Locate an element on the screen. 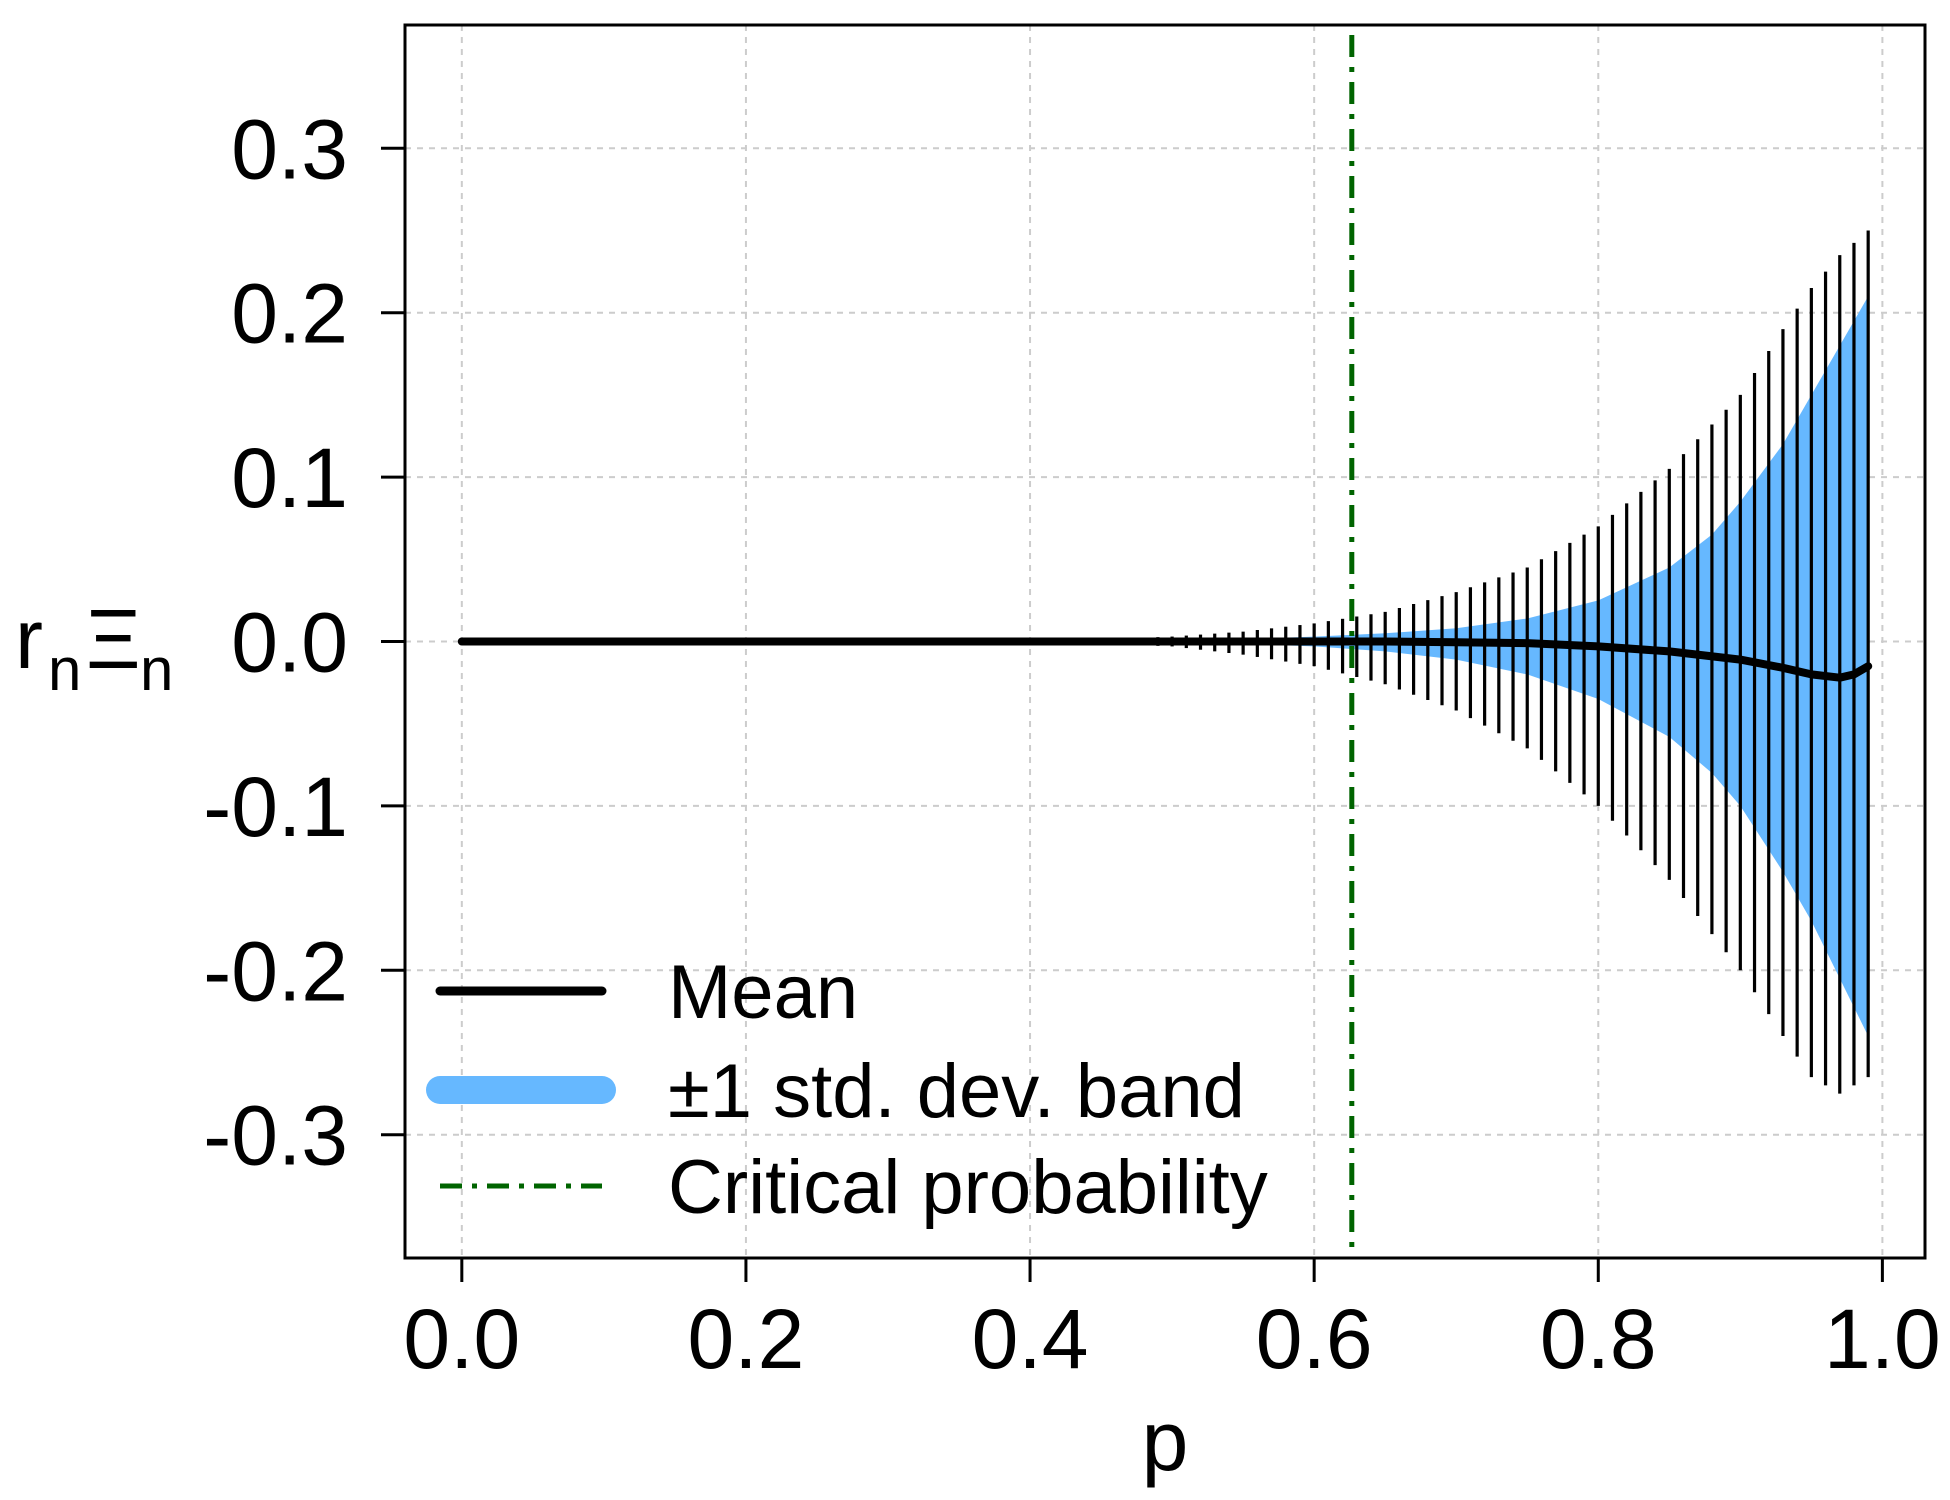 The width and height of the screenshot is (1950, 1500). x-tick-label-1: 0.2 is located at coordinates (746, 1339).